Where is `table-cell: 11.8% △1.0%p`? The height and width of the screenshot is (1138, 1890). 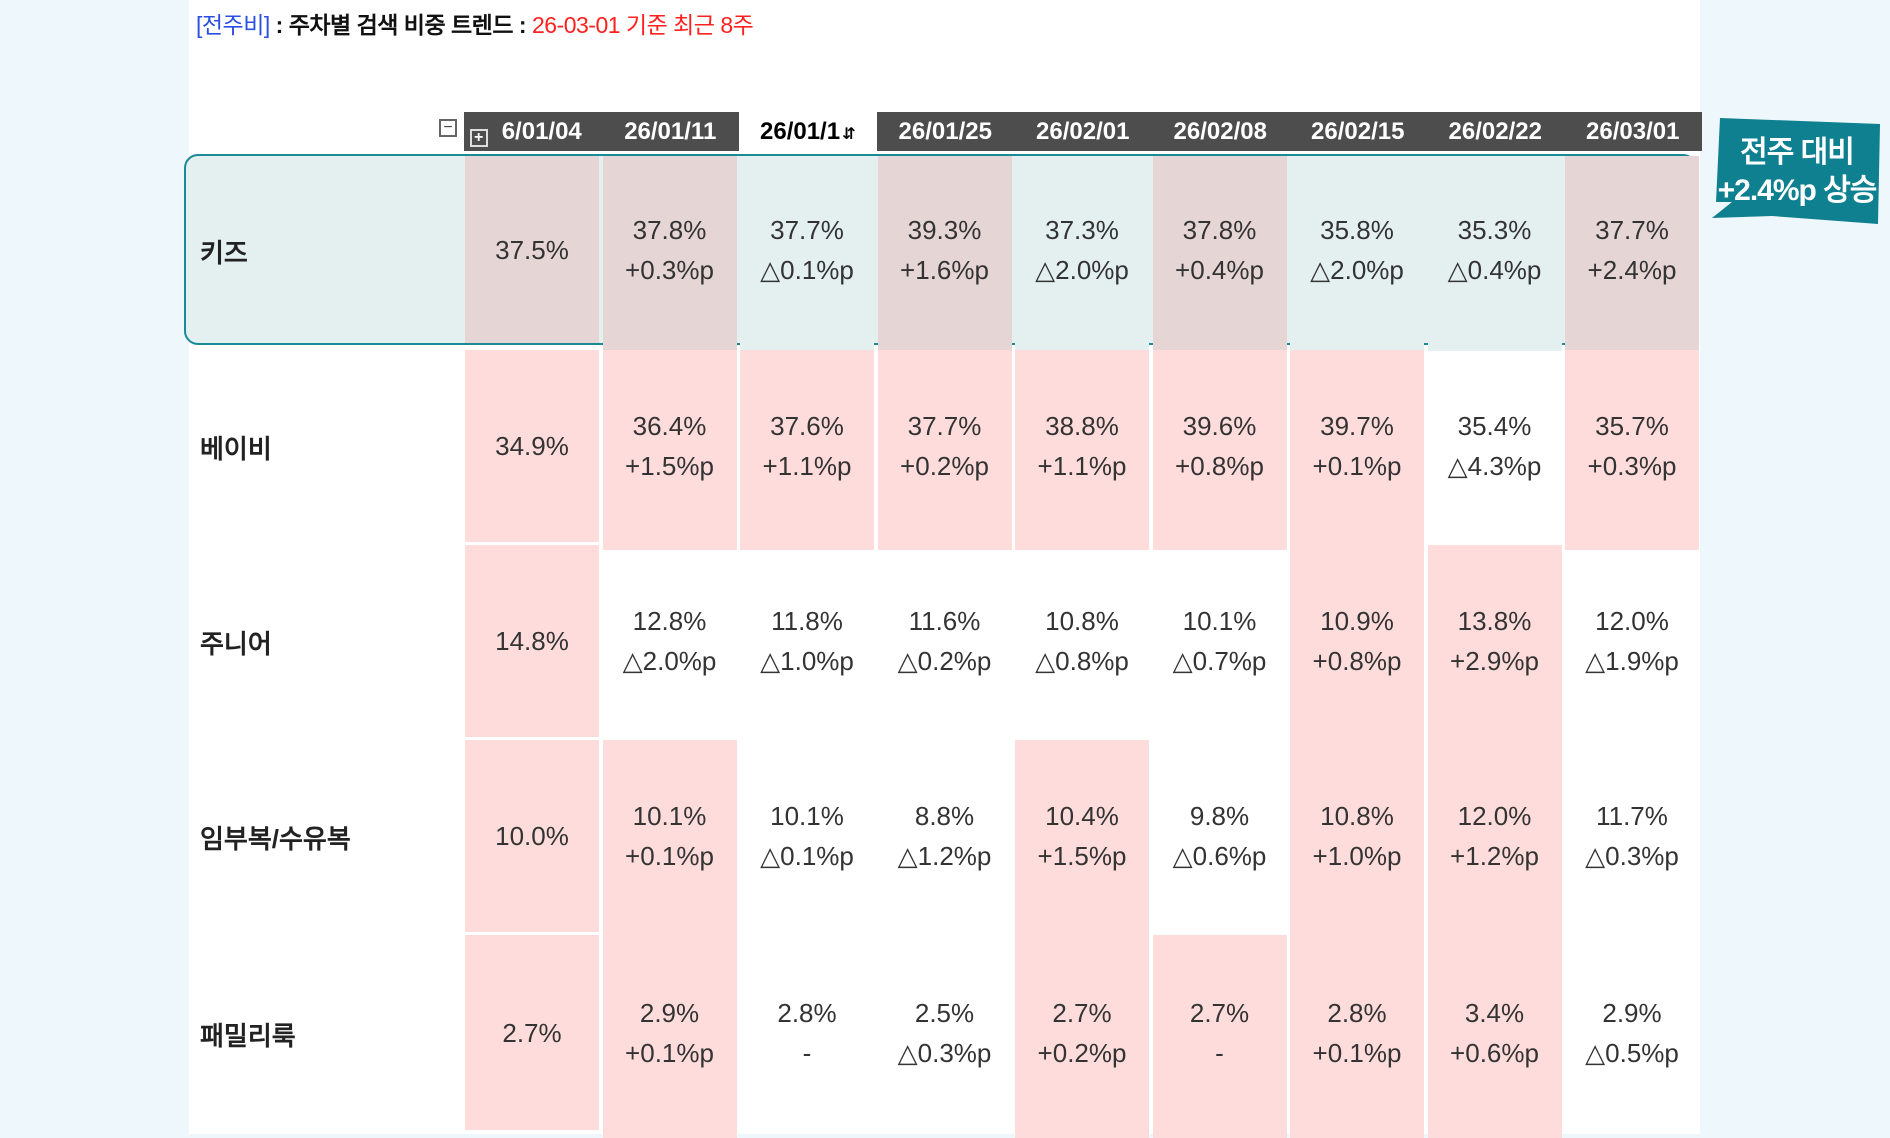
table-cell: 11.8% △1.0%p is located at coordinates (807, 645).